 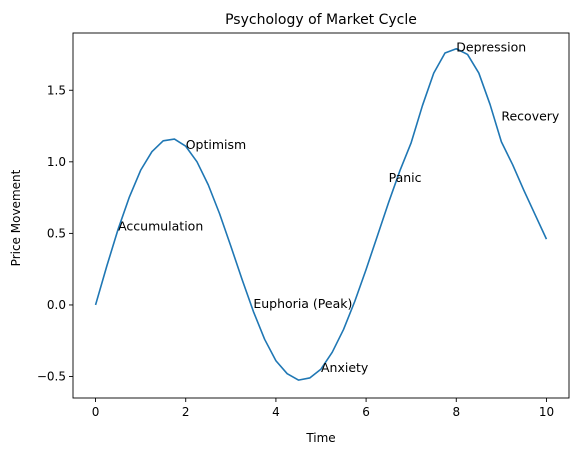 What do you see at coordinates (216, 144) in the screenshot?
I see `annotation-label: Optimism` at bounding box center [216, 144].